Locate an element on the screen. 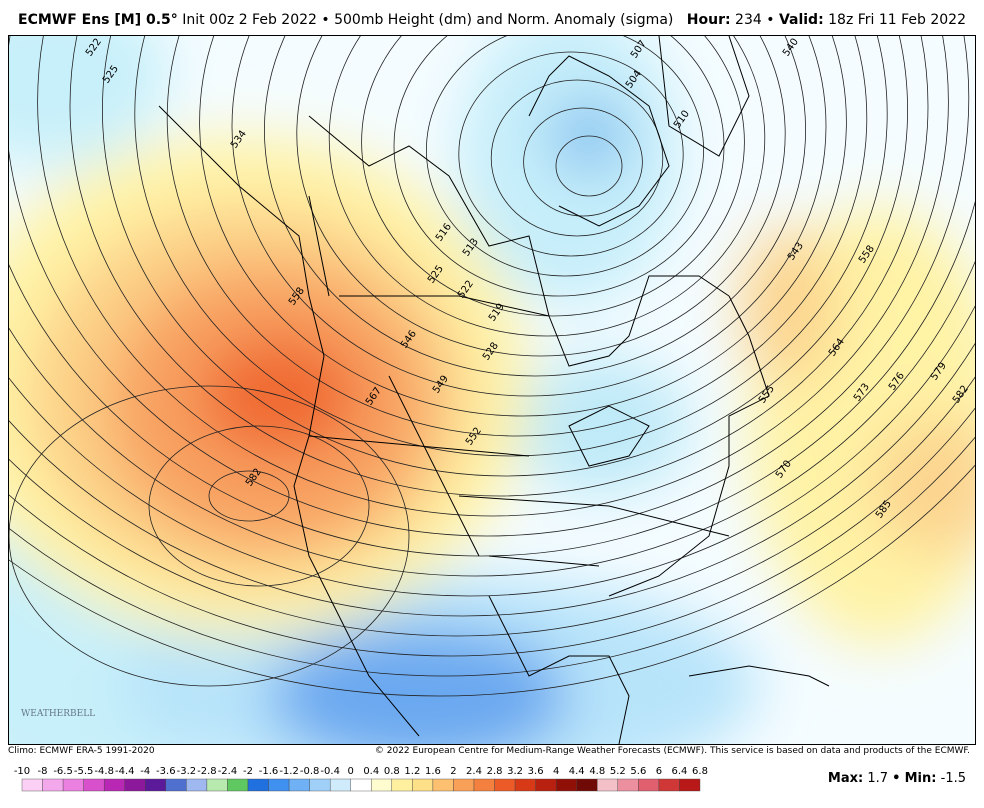  colorbar-tick-label: 2.4 is located at coordinates (474, 771).